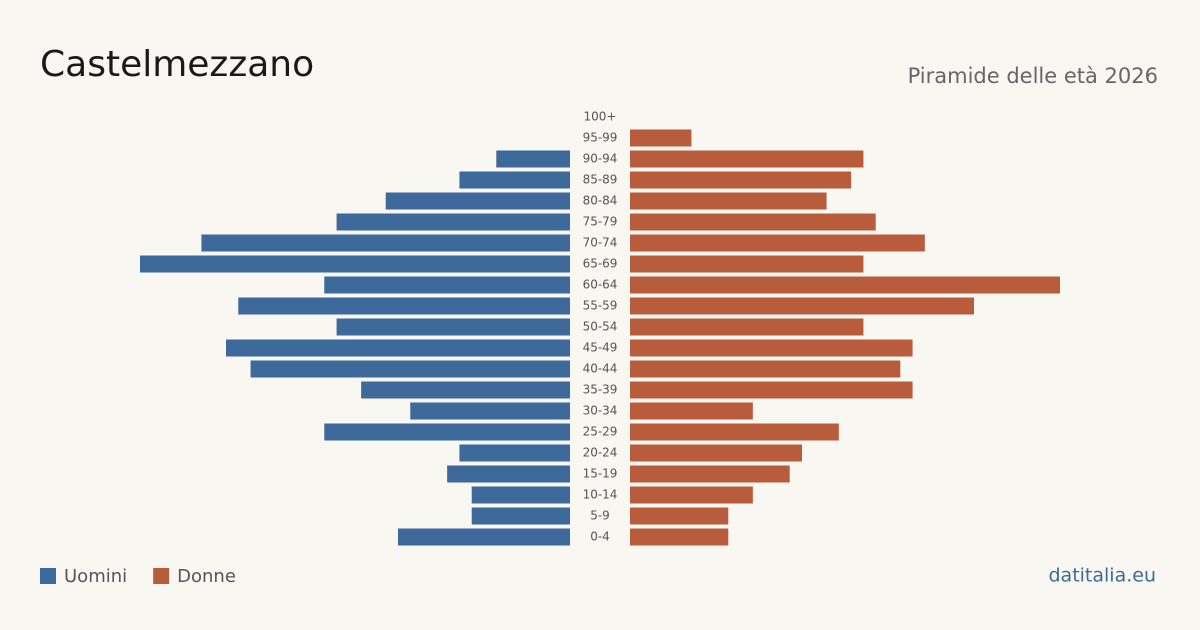  Describe the element at coordinates (600, 516) in the screenshot. I see `age-label: 5-9` at that location.